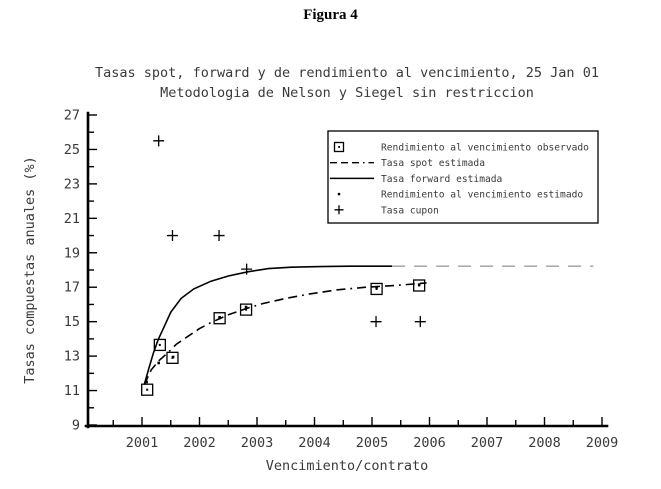 This screenshot has width=661, height=489. Describe the element at coordinates (372, 443) in the screenshot. I see `x-tick-label: 2005` at that location.